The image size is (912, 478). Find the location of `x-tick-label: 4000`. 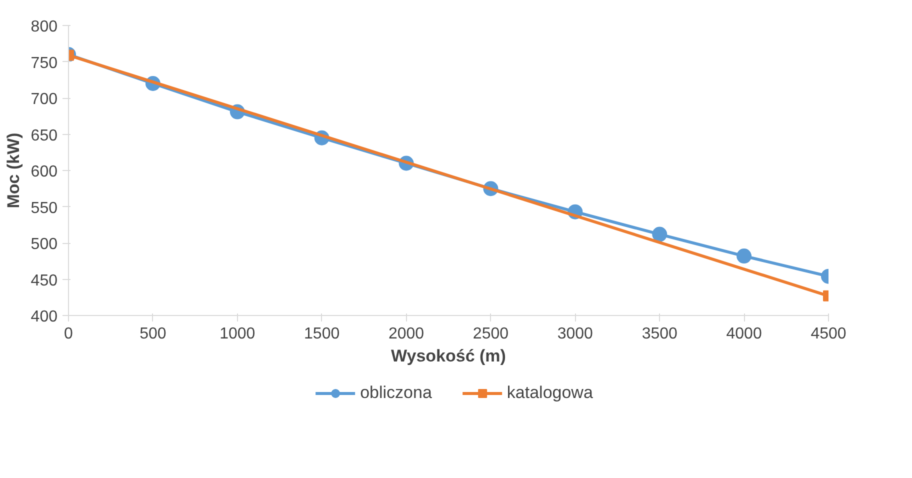

x-tick-label: 4000 is located at coordinates (744, 334).